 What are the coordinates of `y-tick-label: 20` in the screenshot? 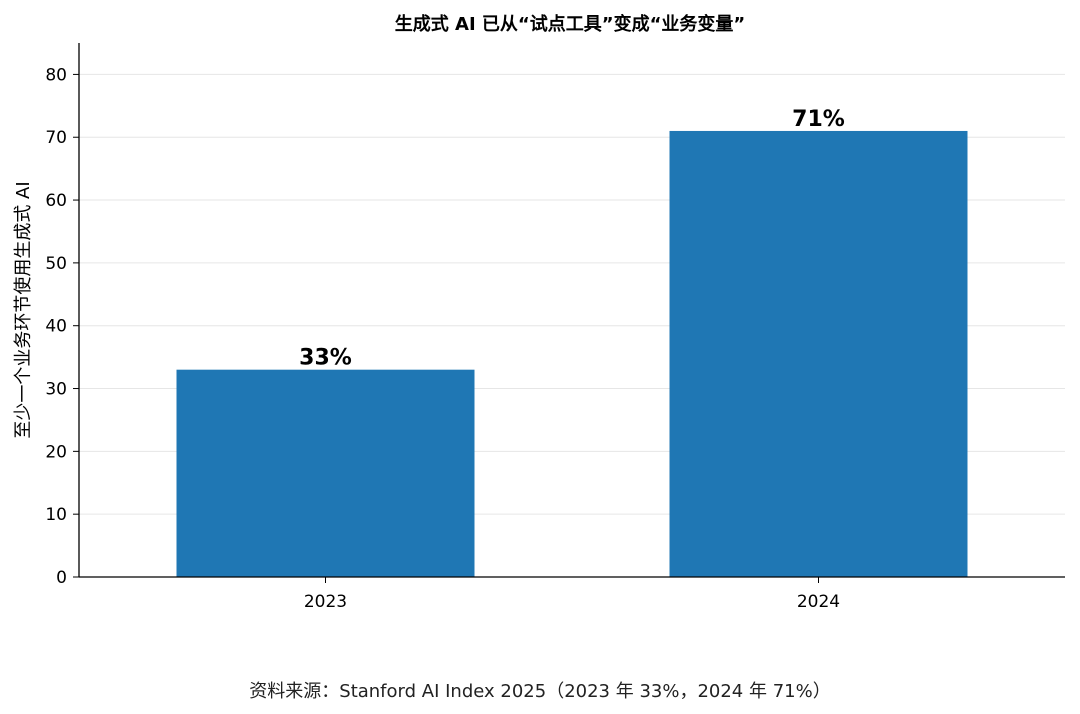 It's located at (56, 452).